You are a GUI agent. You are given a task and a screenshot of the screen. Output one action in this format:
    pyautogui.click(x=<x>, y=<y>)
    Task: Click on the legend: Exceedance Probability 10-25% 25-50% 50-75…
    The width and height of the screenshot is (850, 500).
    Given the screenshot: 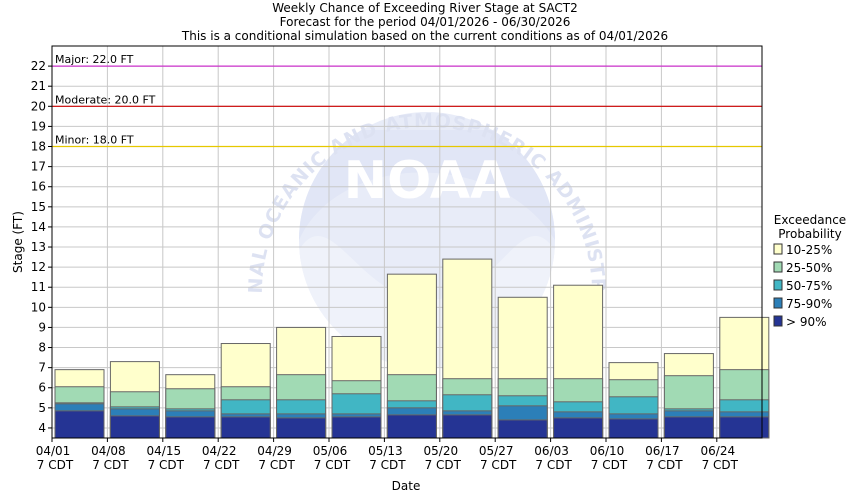 What is the action you would take?
    pyautogui.click(x=809, y=271)
    